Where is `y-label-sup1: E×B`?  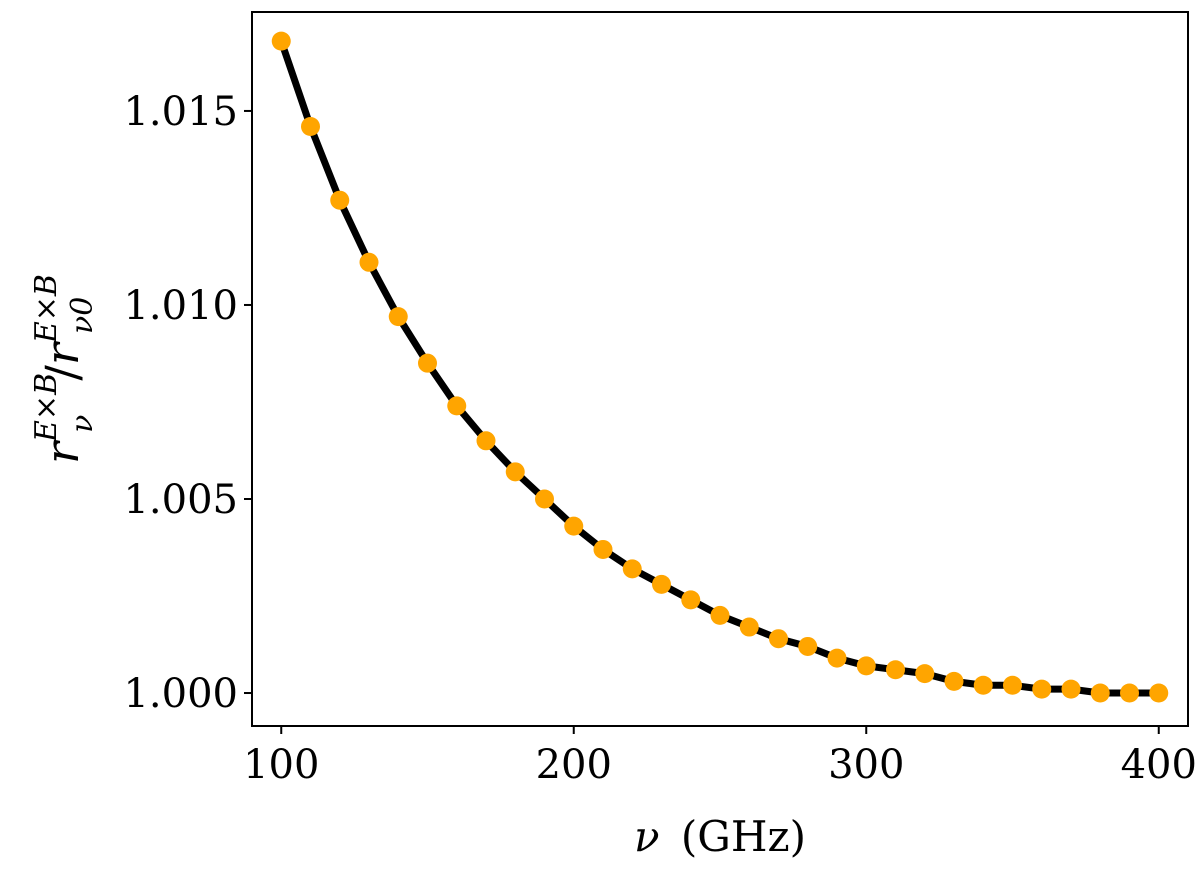 y-label-sup1: E×B is located at coordinates (46, 408).